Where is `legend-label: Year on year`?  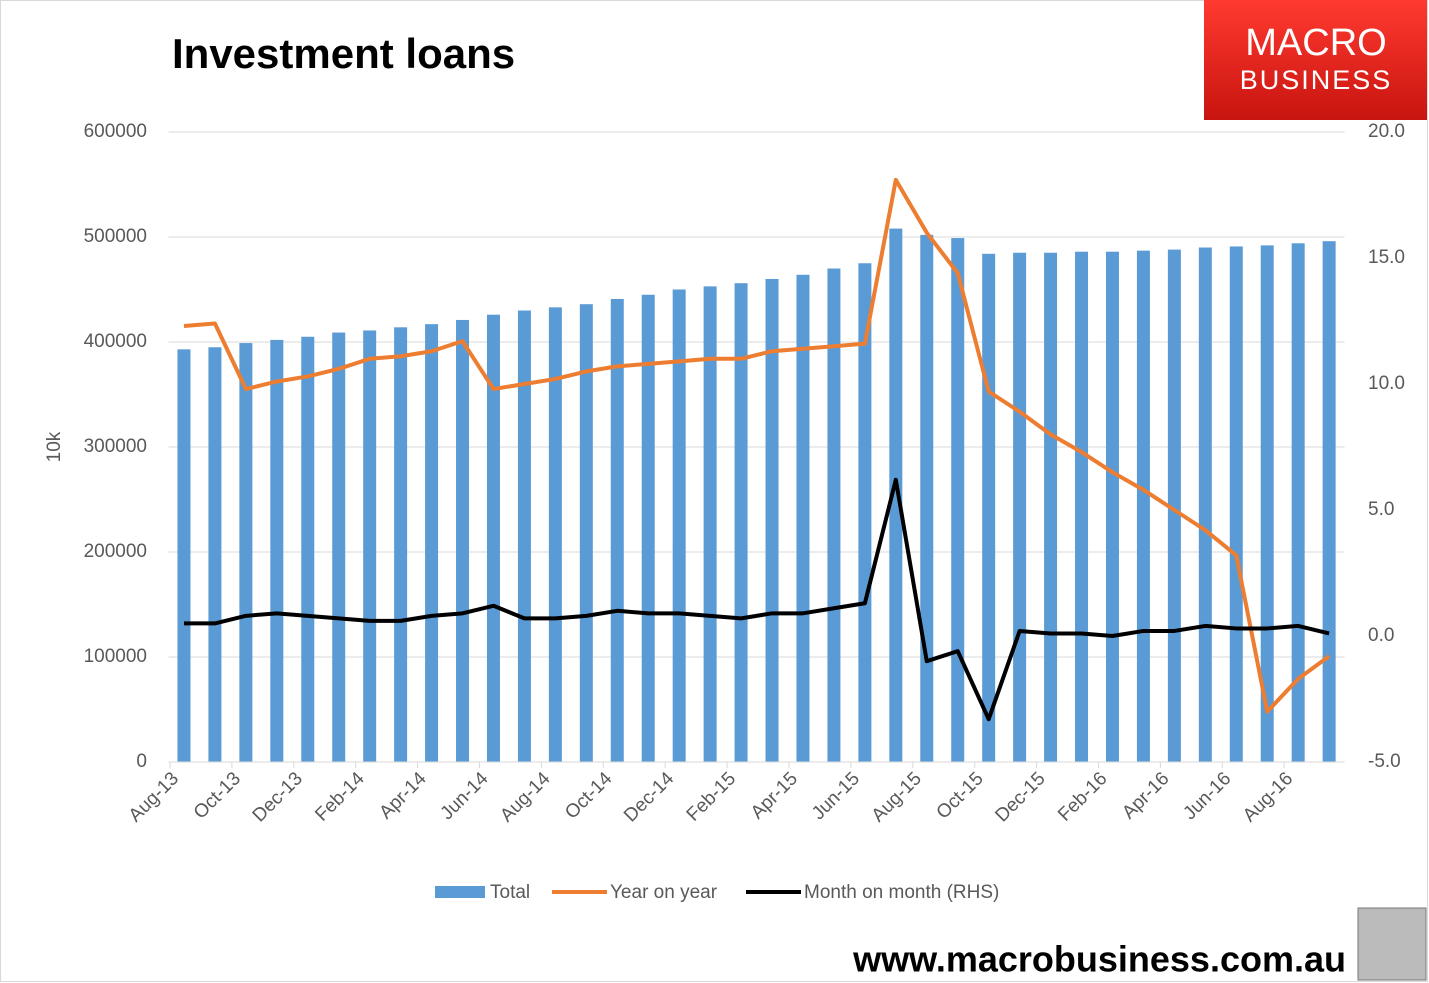
legend-label: Year on year is located at coordinates (664, 892).